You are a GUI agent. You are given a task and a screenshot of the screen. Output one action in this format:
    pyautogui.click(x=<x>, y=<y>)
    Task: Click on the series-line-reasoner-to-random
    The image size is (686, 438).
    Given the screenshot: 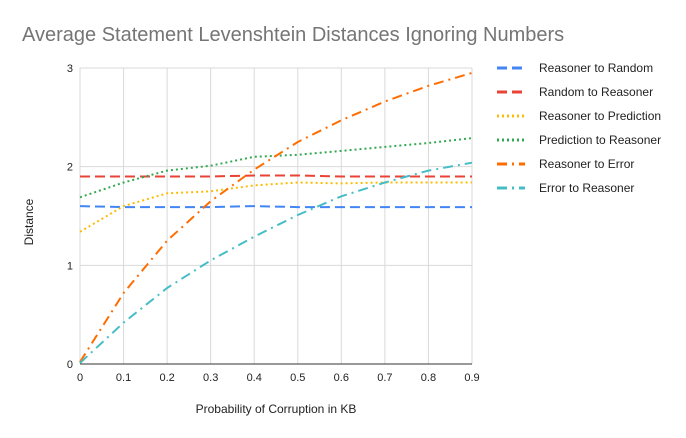 What is the action you would take?
    pyautogui.click(x=275, y=207)
    